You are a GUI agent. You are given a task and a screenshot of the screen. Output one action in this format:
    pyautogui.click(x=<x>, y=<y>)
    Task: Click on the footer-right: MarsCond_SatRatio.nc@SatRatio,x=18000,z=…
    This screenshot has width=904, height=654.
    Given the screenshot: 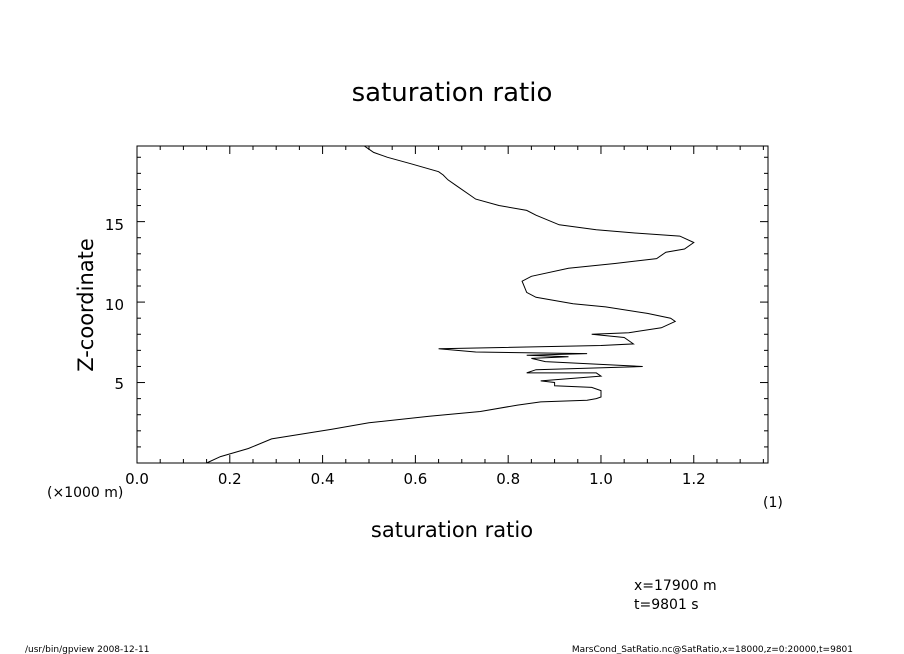 What is the action you would take?
    pyautogui.click(x=712, y=649)
    